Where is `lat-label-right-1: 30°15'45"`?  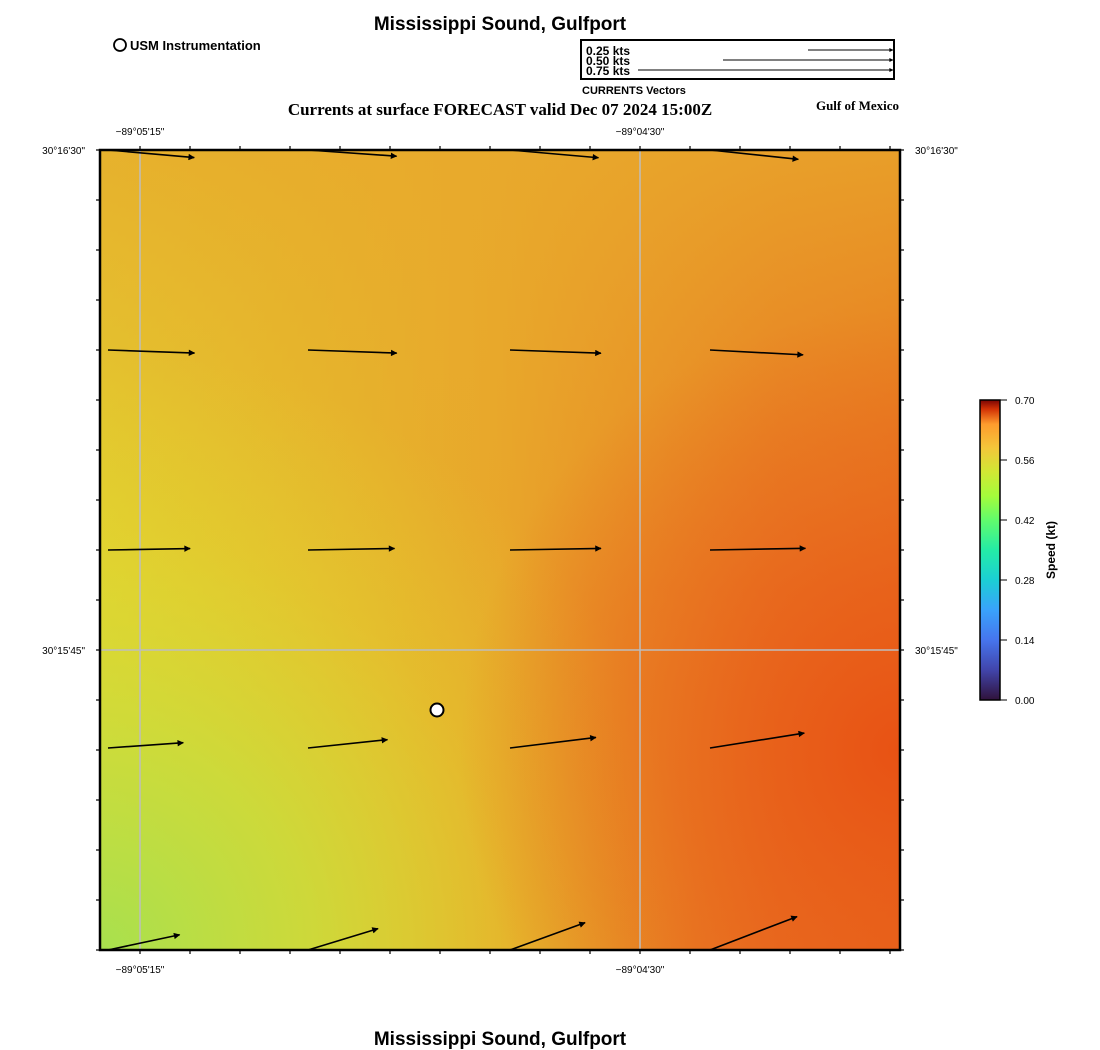 lat-label-right-1: 30°15'45" is located at coordinates (936, 651).